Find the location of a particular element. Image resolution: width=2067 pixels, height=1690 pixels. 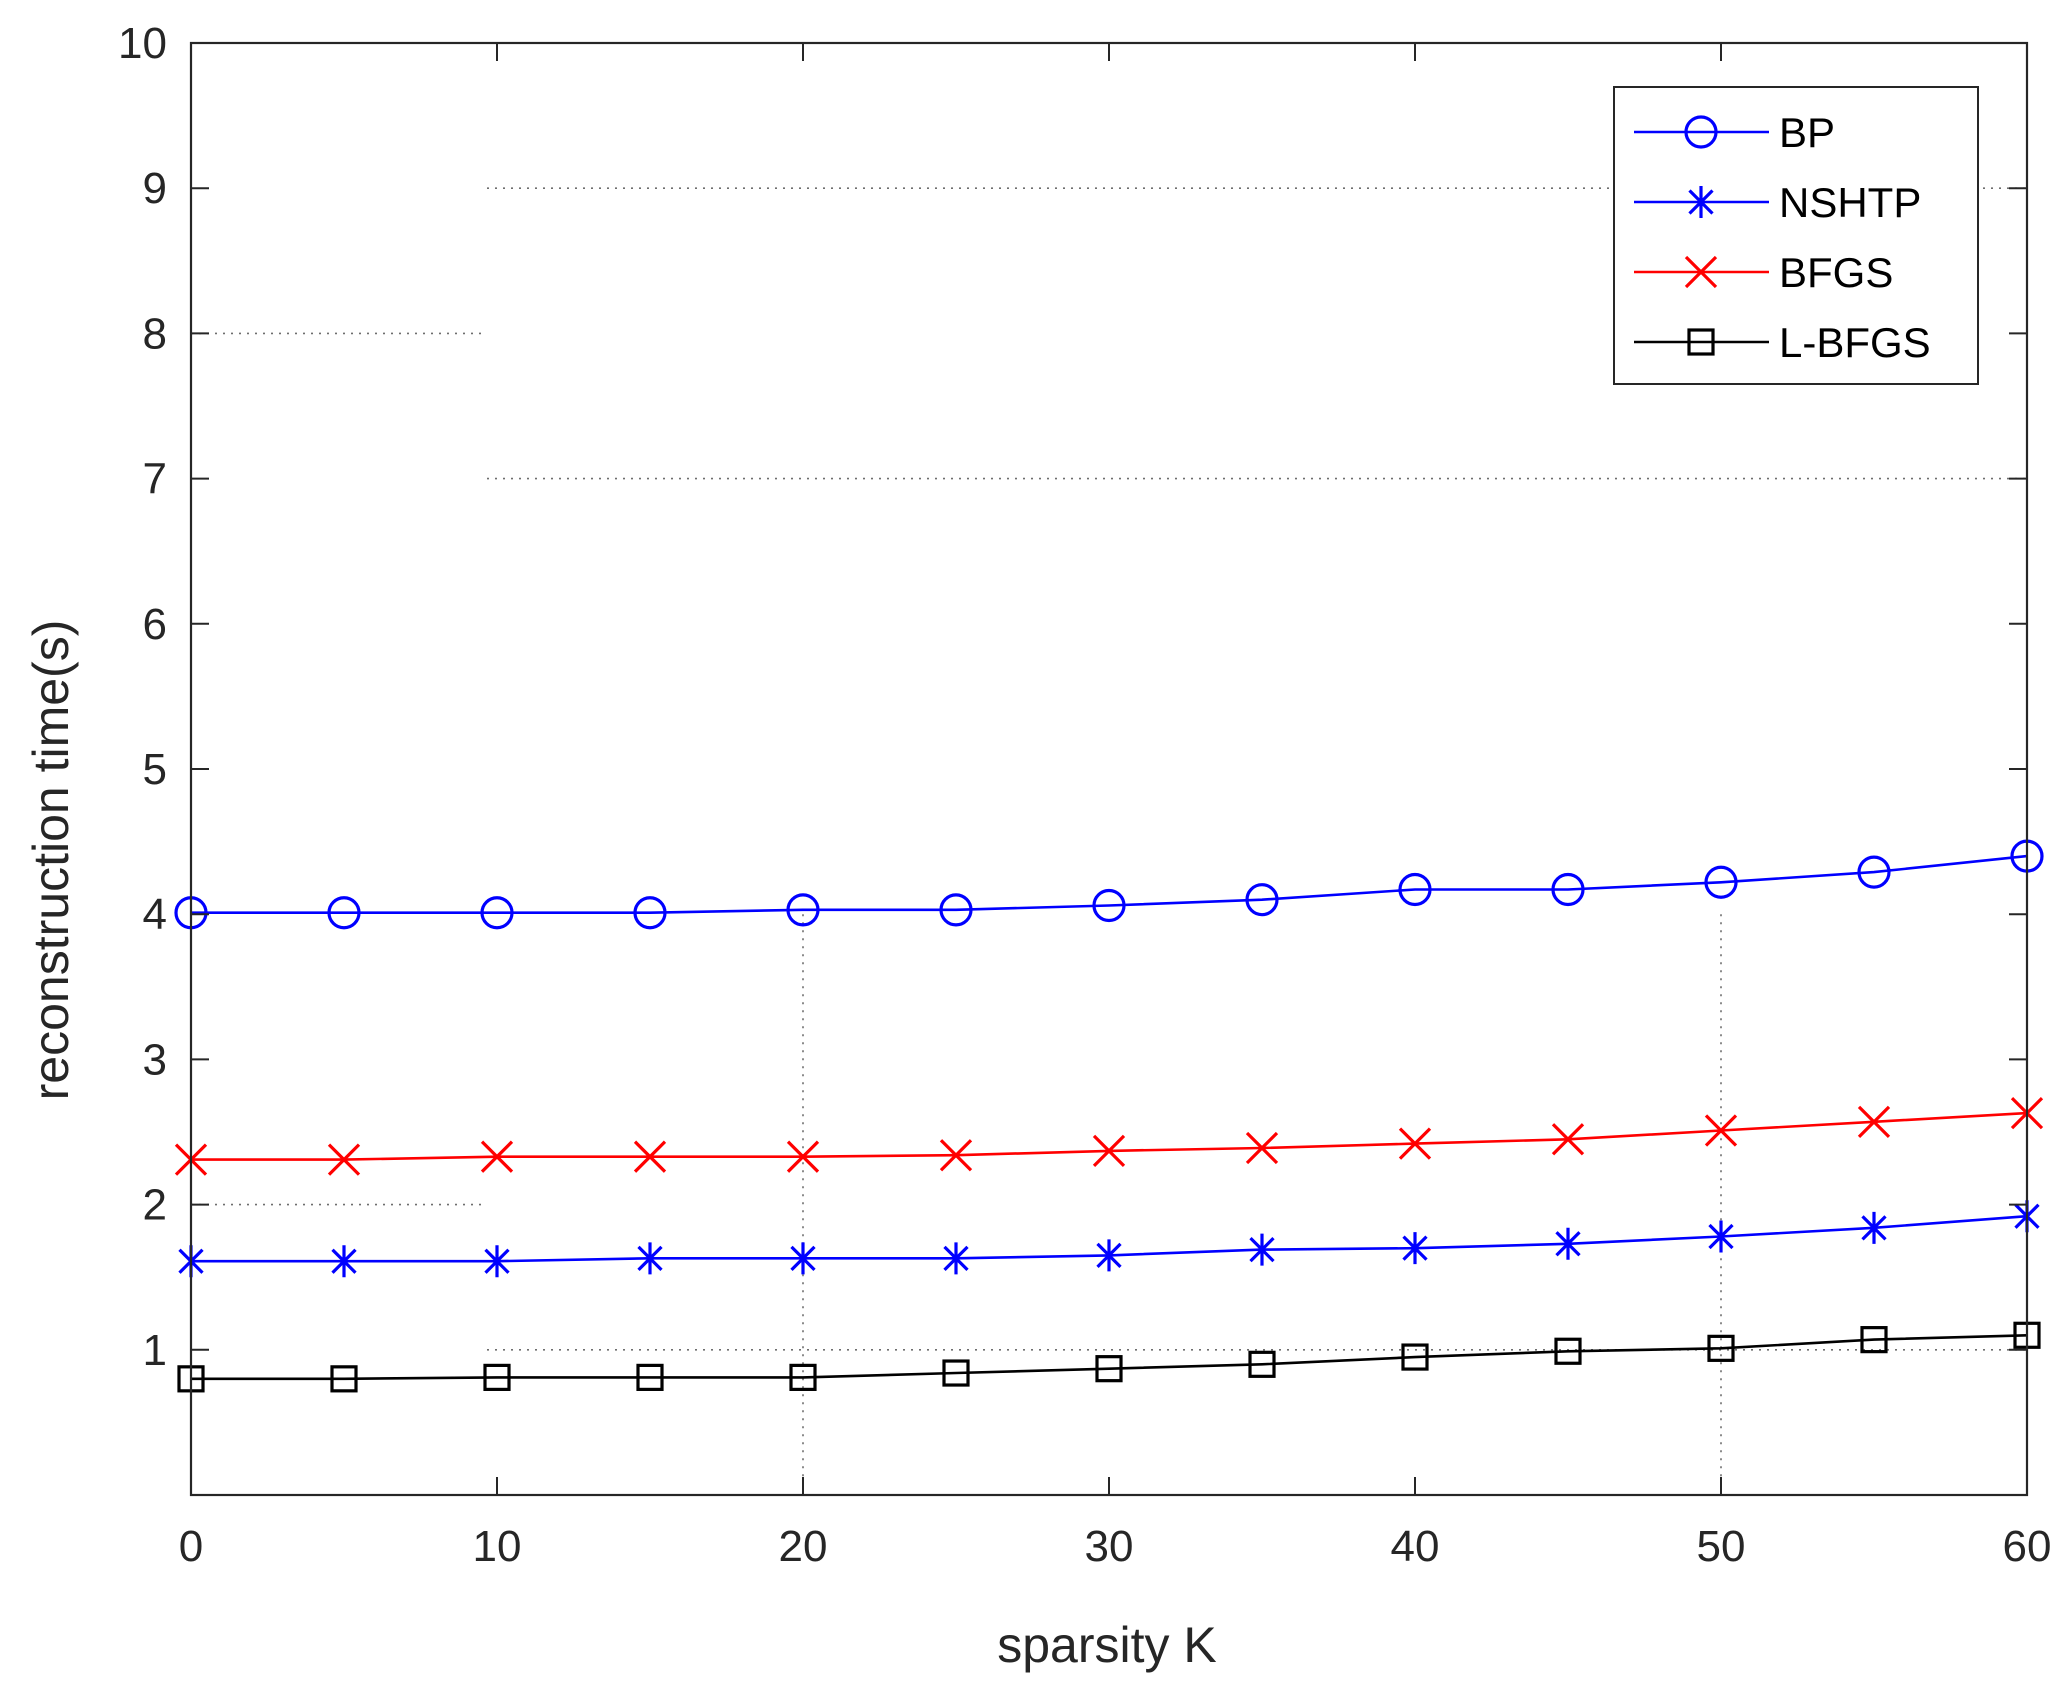

legend: BP NSHTP BFGS L-BFGS is located at coordinates (1796, 235).